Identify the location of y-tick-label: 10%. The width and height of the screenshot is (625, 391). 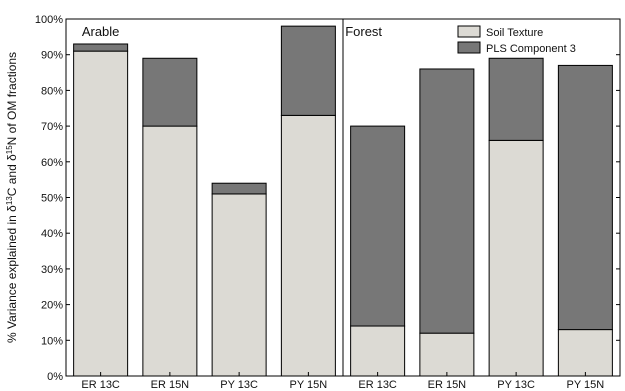
(52, 341).